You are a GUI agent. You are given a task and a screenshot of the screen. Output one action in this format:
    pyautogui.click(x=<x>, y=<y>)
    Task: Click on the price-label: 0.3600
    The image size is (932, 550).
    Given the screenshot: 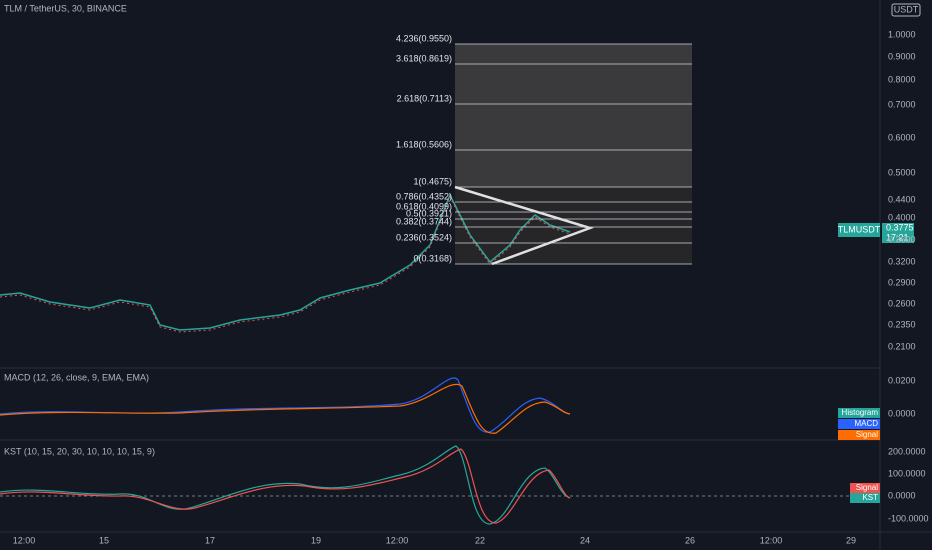 What is the action you would take?
    pyautogui.click(x=902, y=239)
    